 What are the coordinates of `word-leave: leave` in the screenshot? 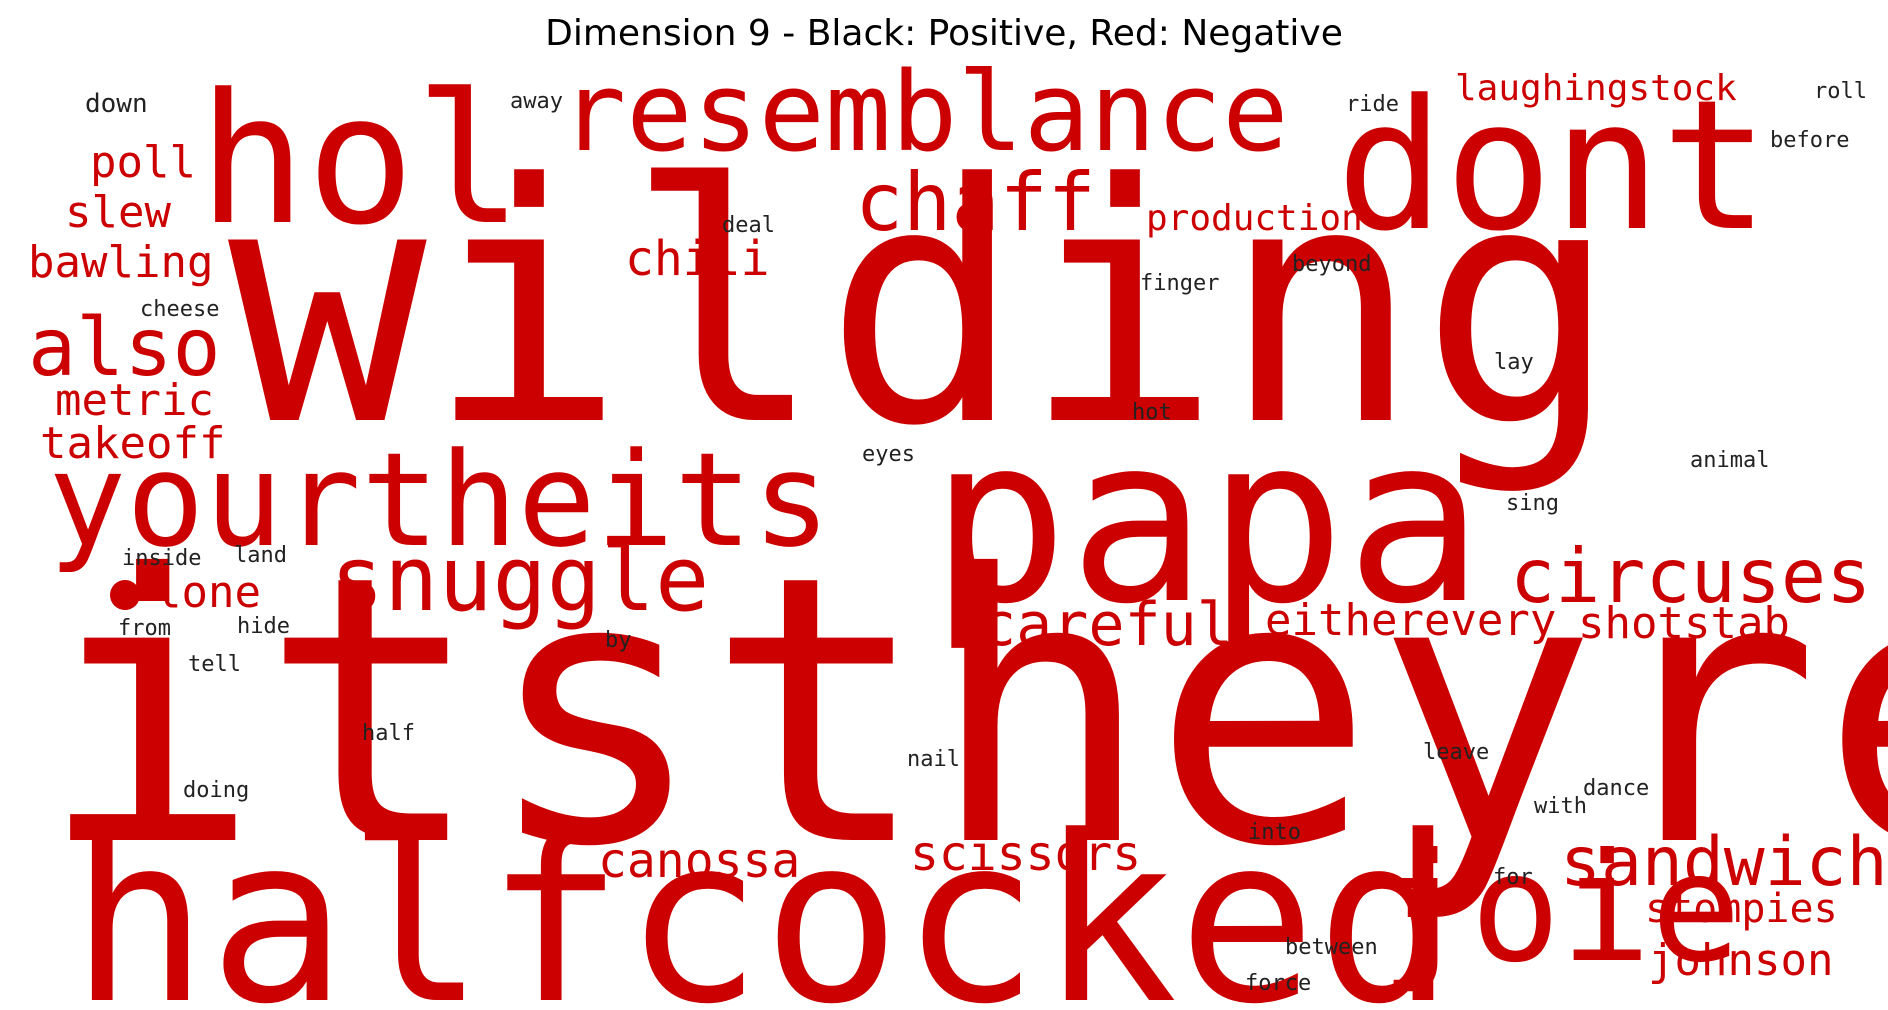 It's located at (1456, 752).